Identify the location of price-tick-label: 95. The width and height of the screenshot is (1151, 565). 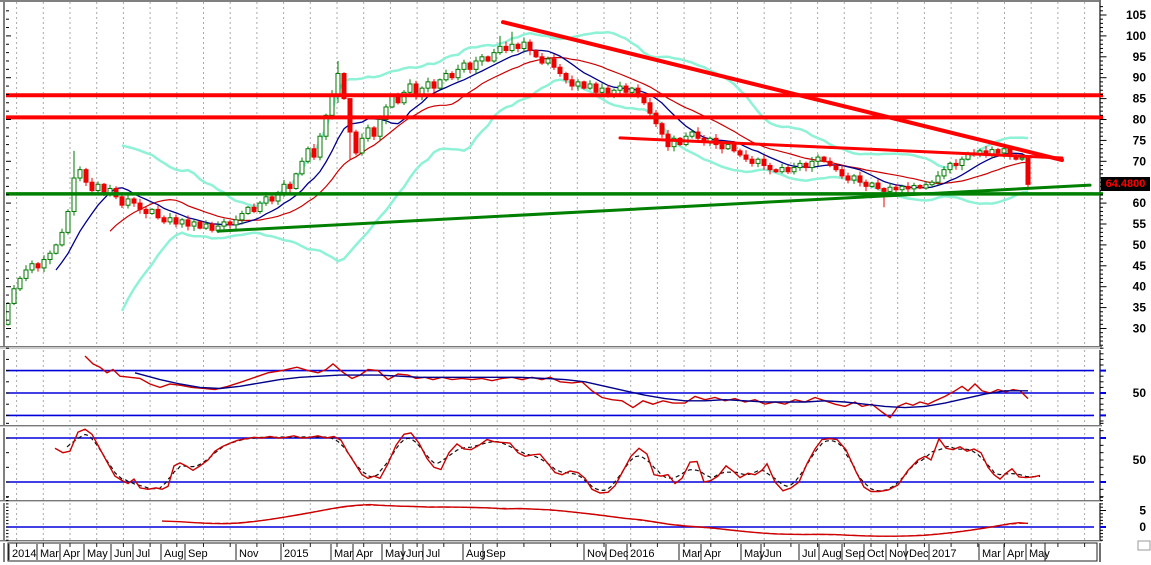
(1140, 57).